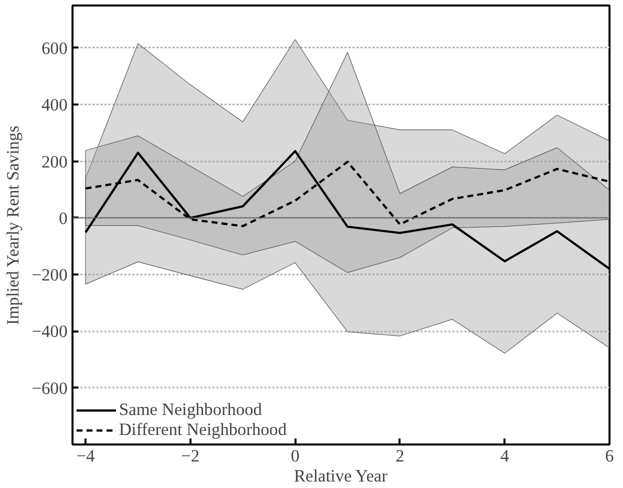 The image size is (623, 488). I want to click on y-tick-label: −600, so click(50, 388).